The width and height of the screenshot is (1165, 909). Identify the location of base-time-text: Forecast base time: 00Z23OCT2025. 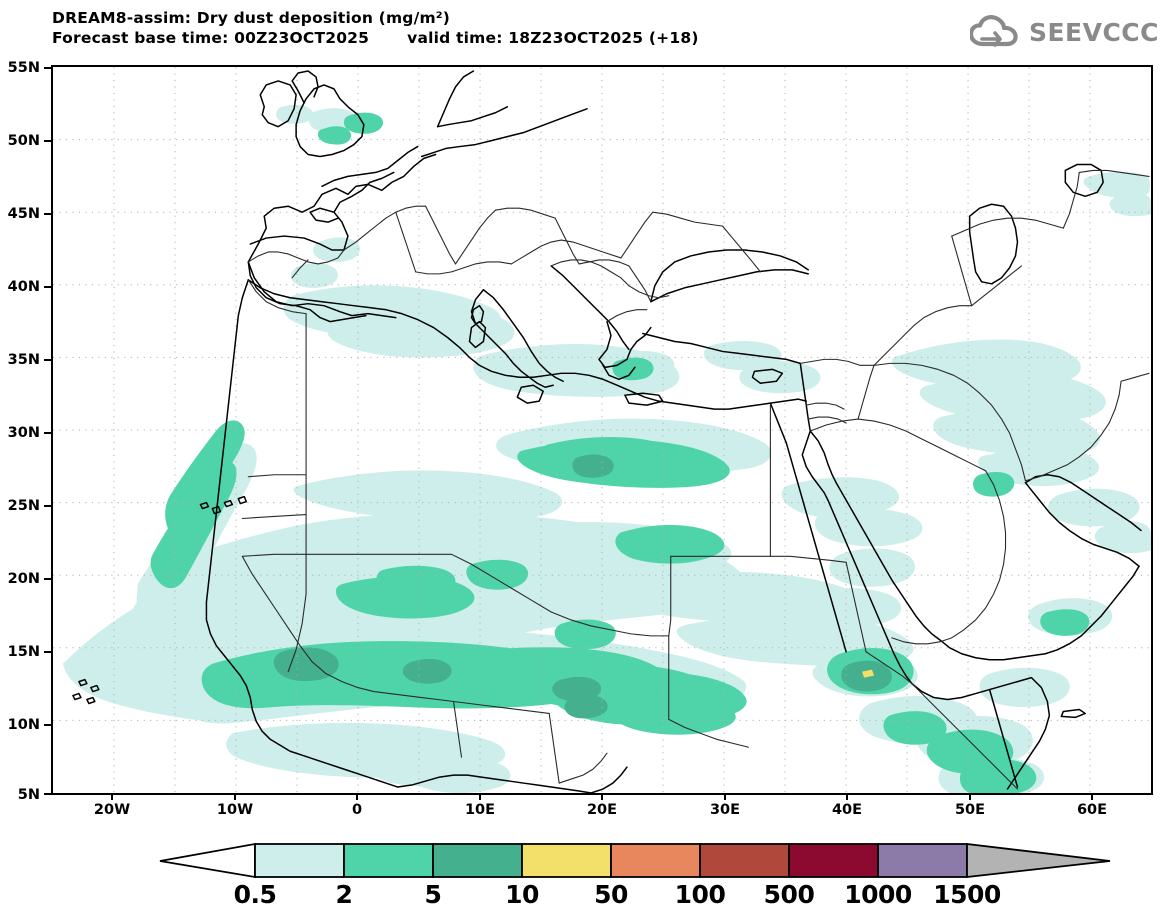
(211, 38).